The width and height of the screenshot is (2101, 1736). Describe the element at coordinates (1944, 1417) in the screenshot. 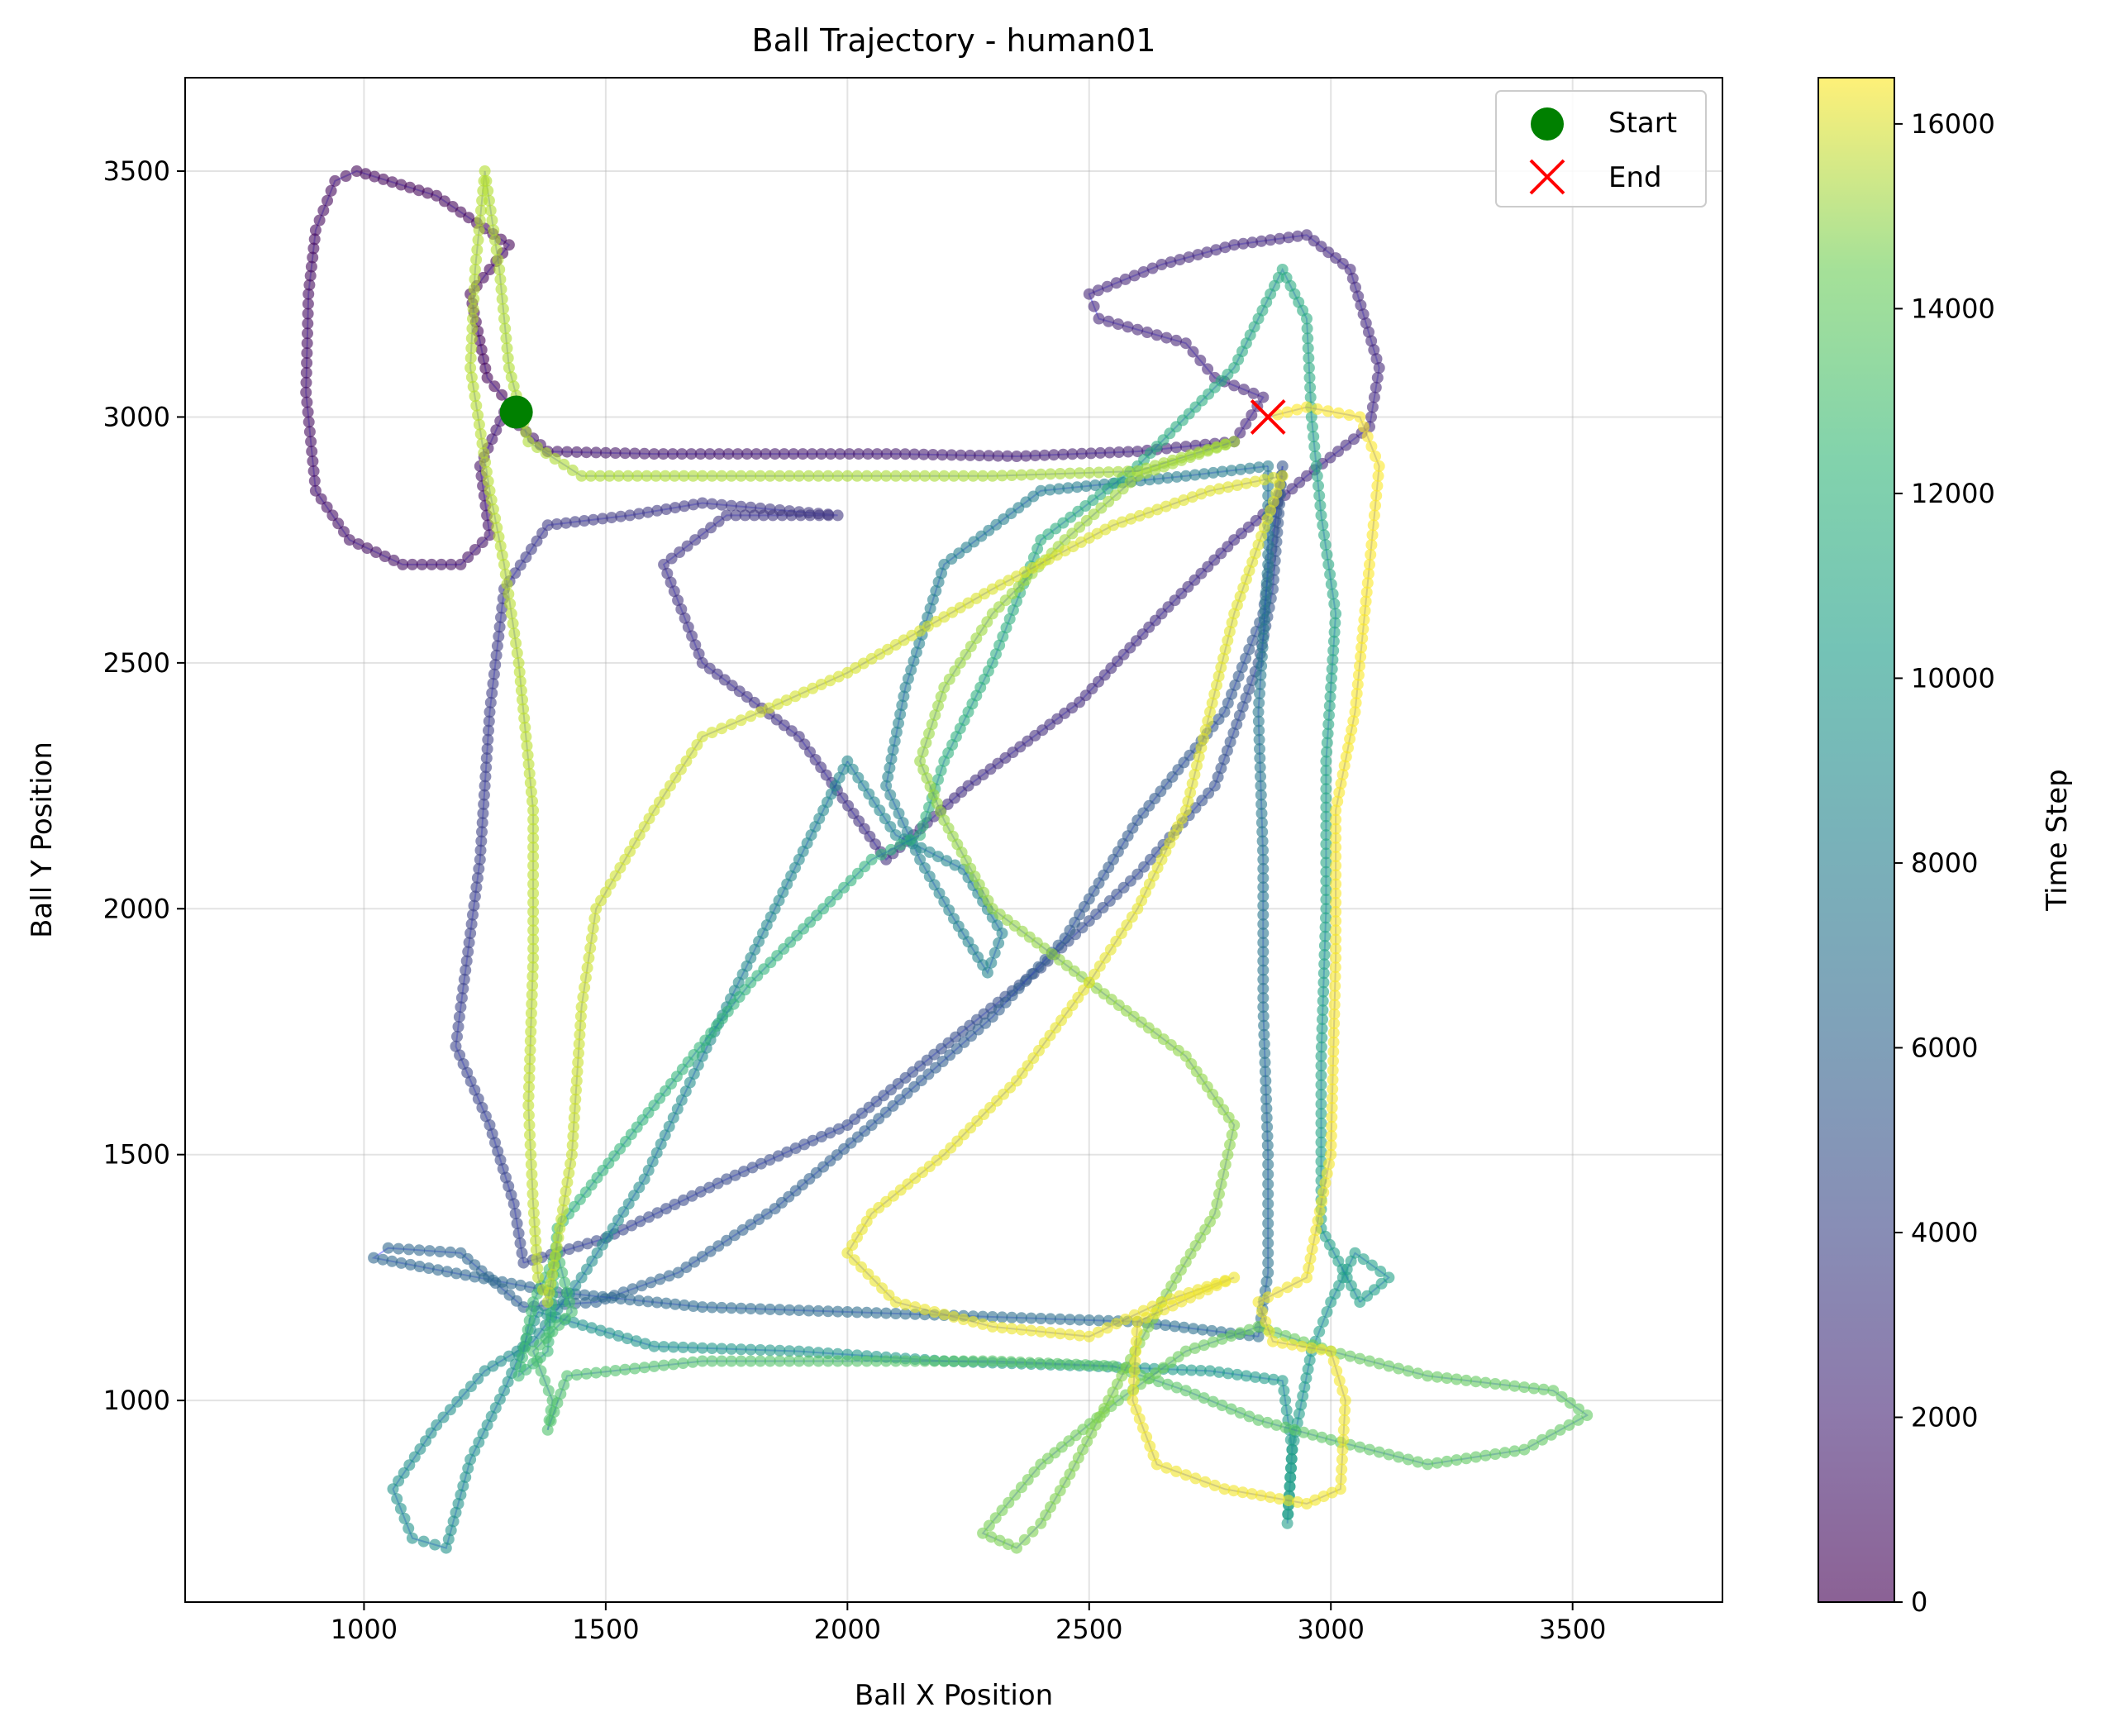

I see `colorbar-tick-label: 2000` at that location.